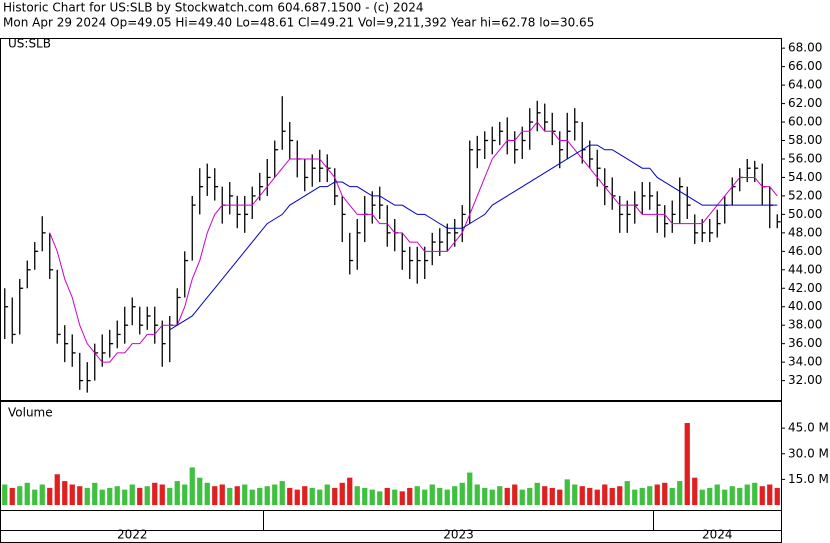 This screenshot has height=543, width=830. Describe the element at coordinates (805, 343) in the screenshot. I see `y-tick-label: 36.00` at that location.